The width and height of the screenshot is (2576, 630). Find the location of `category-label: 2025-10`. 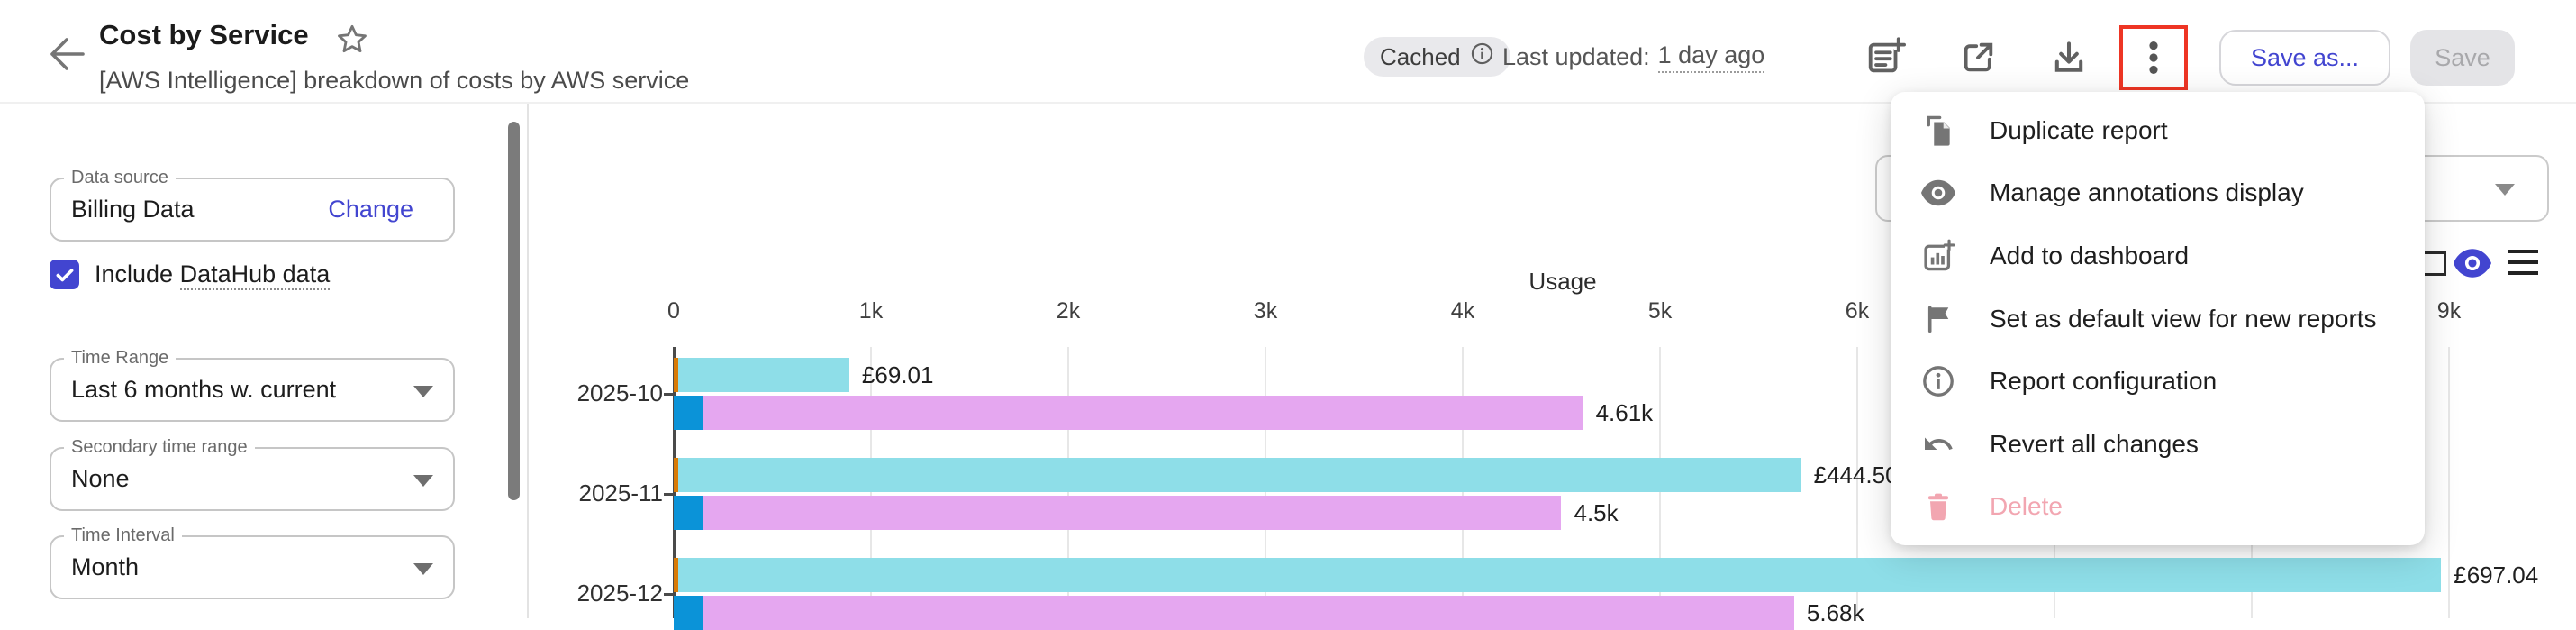

category-label: 2025-10 is located at coordinates (619, 392).